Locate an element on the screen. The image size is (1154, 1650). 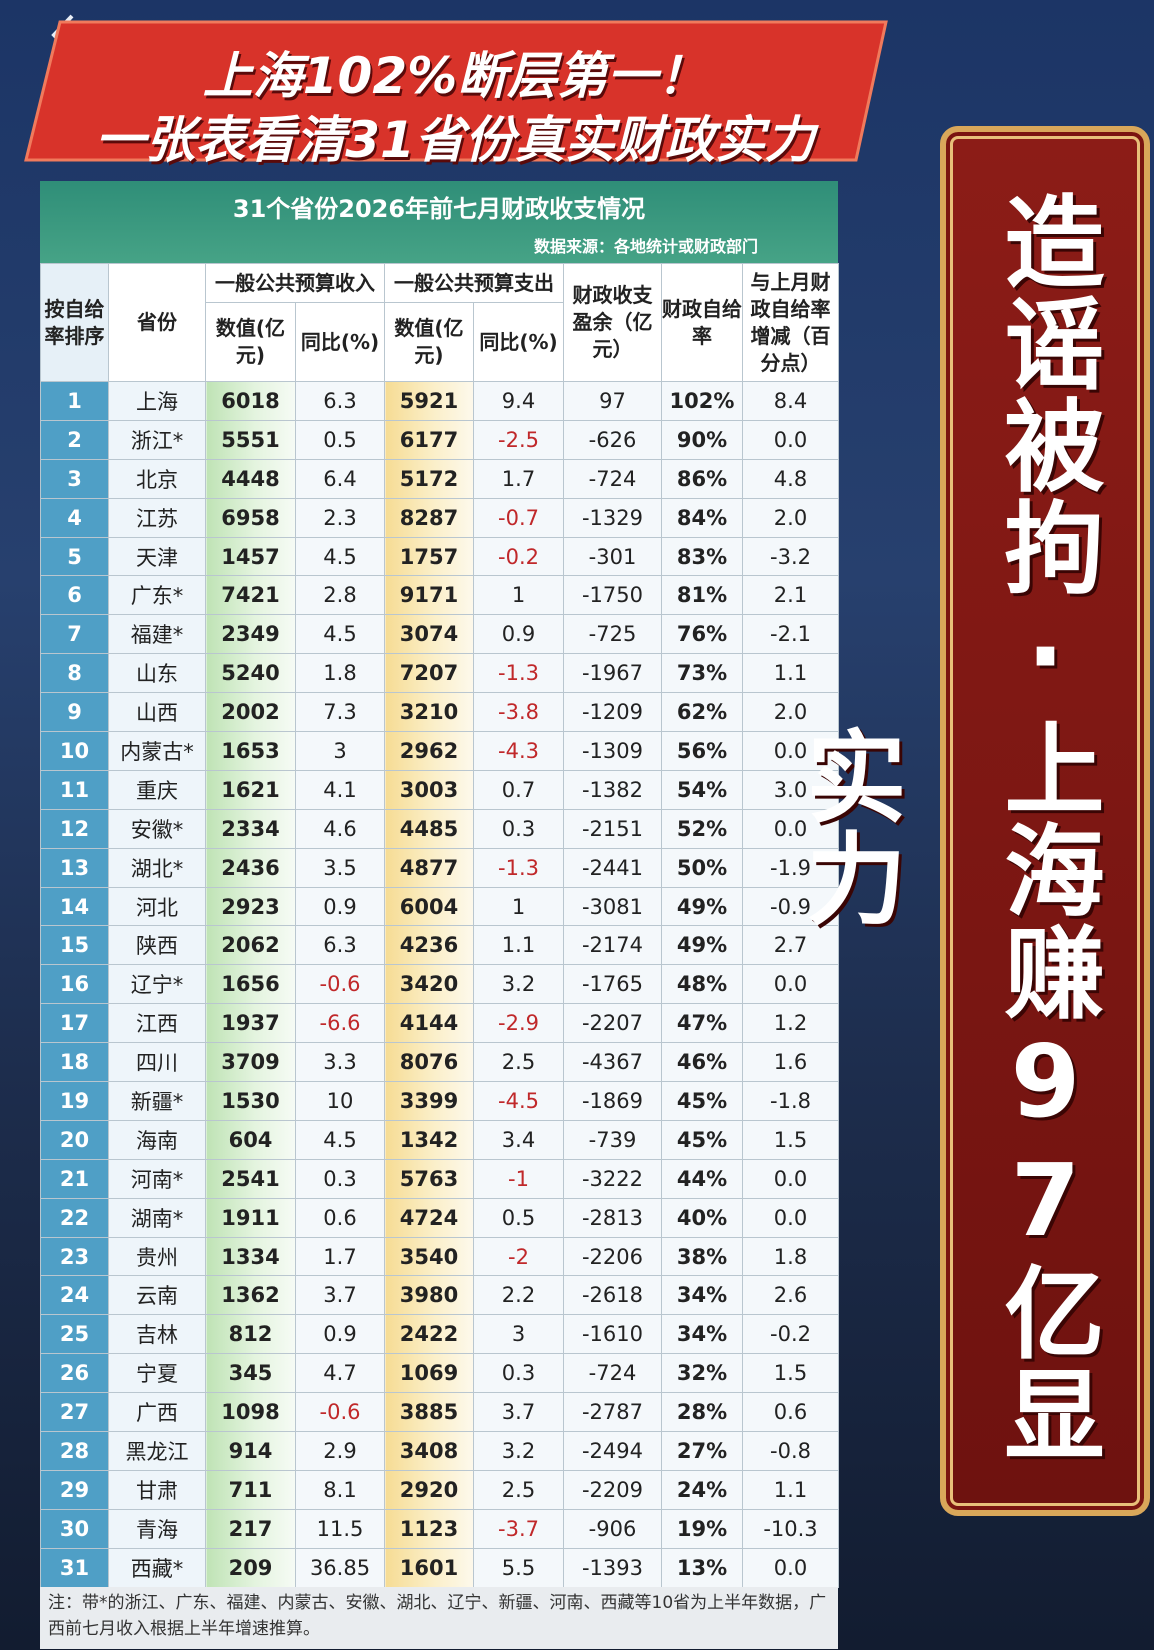
income-yoy-cell: 6.3 is located at coordinates (340, 401).